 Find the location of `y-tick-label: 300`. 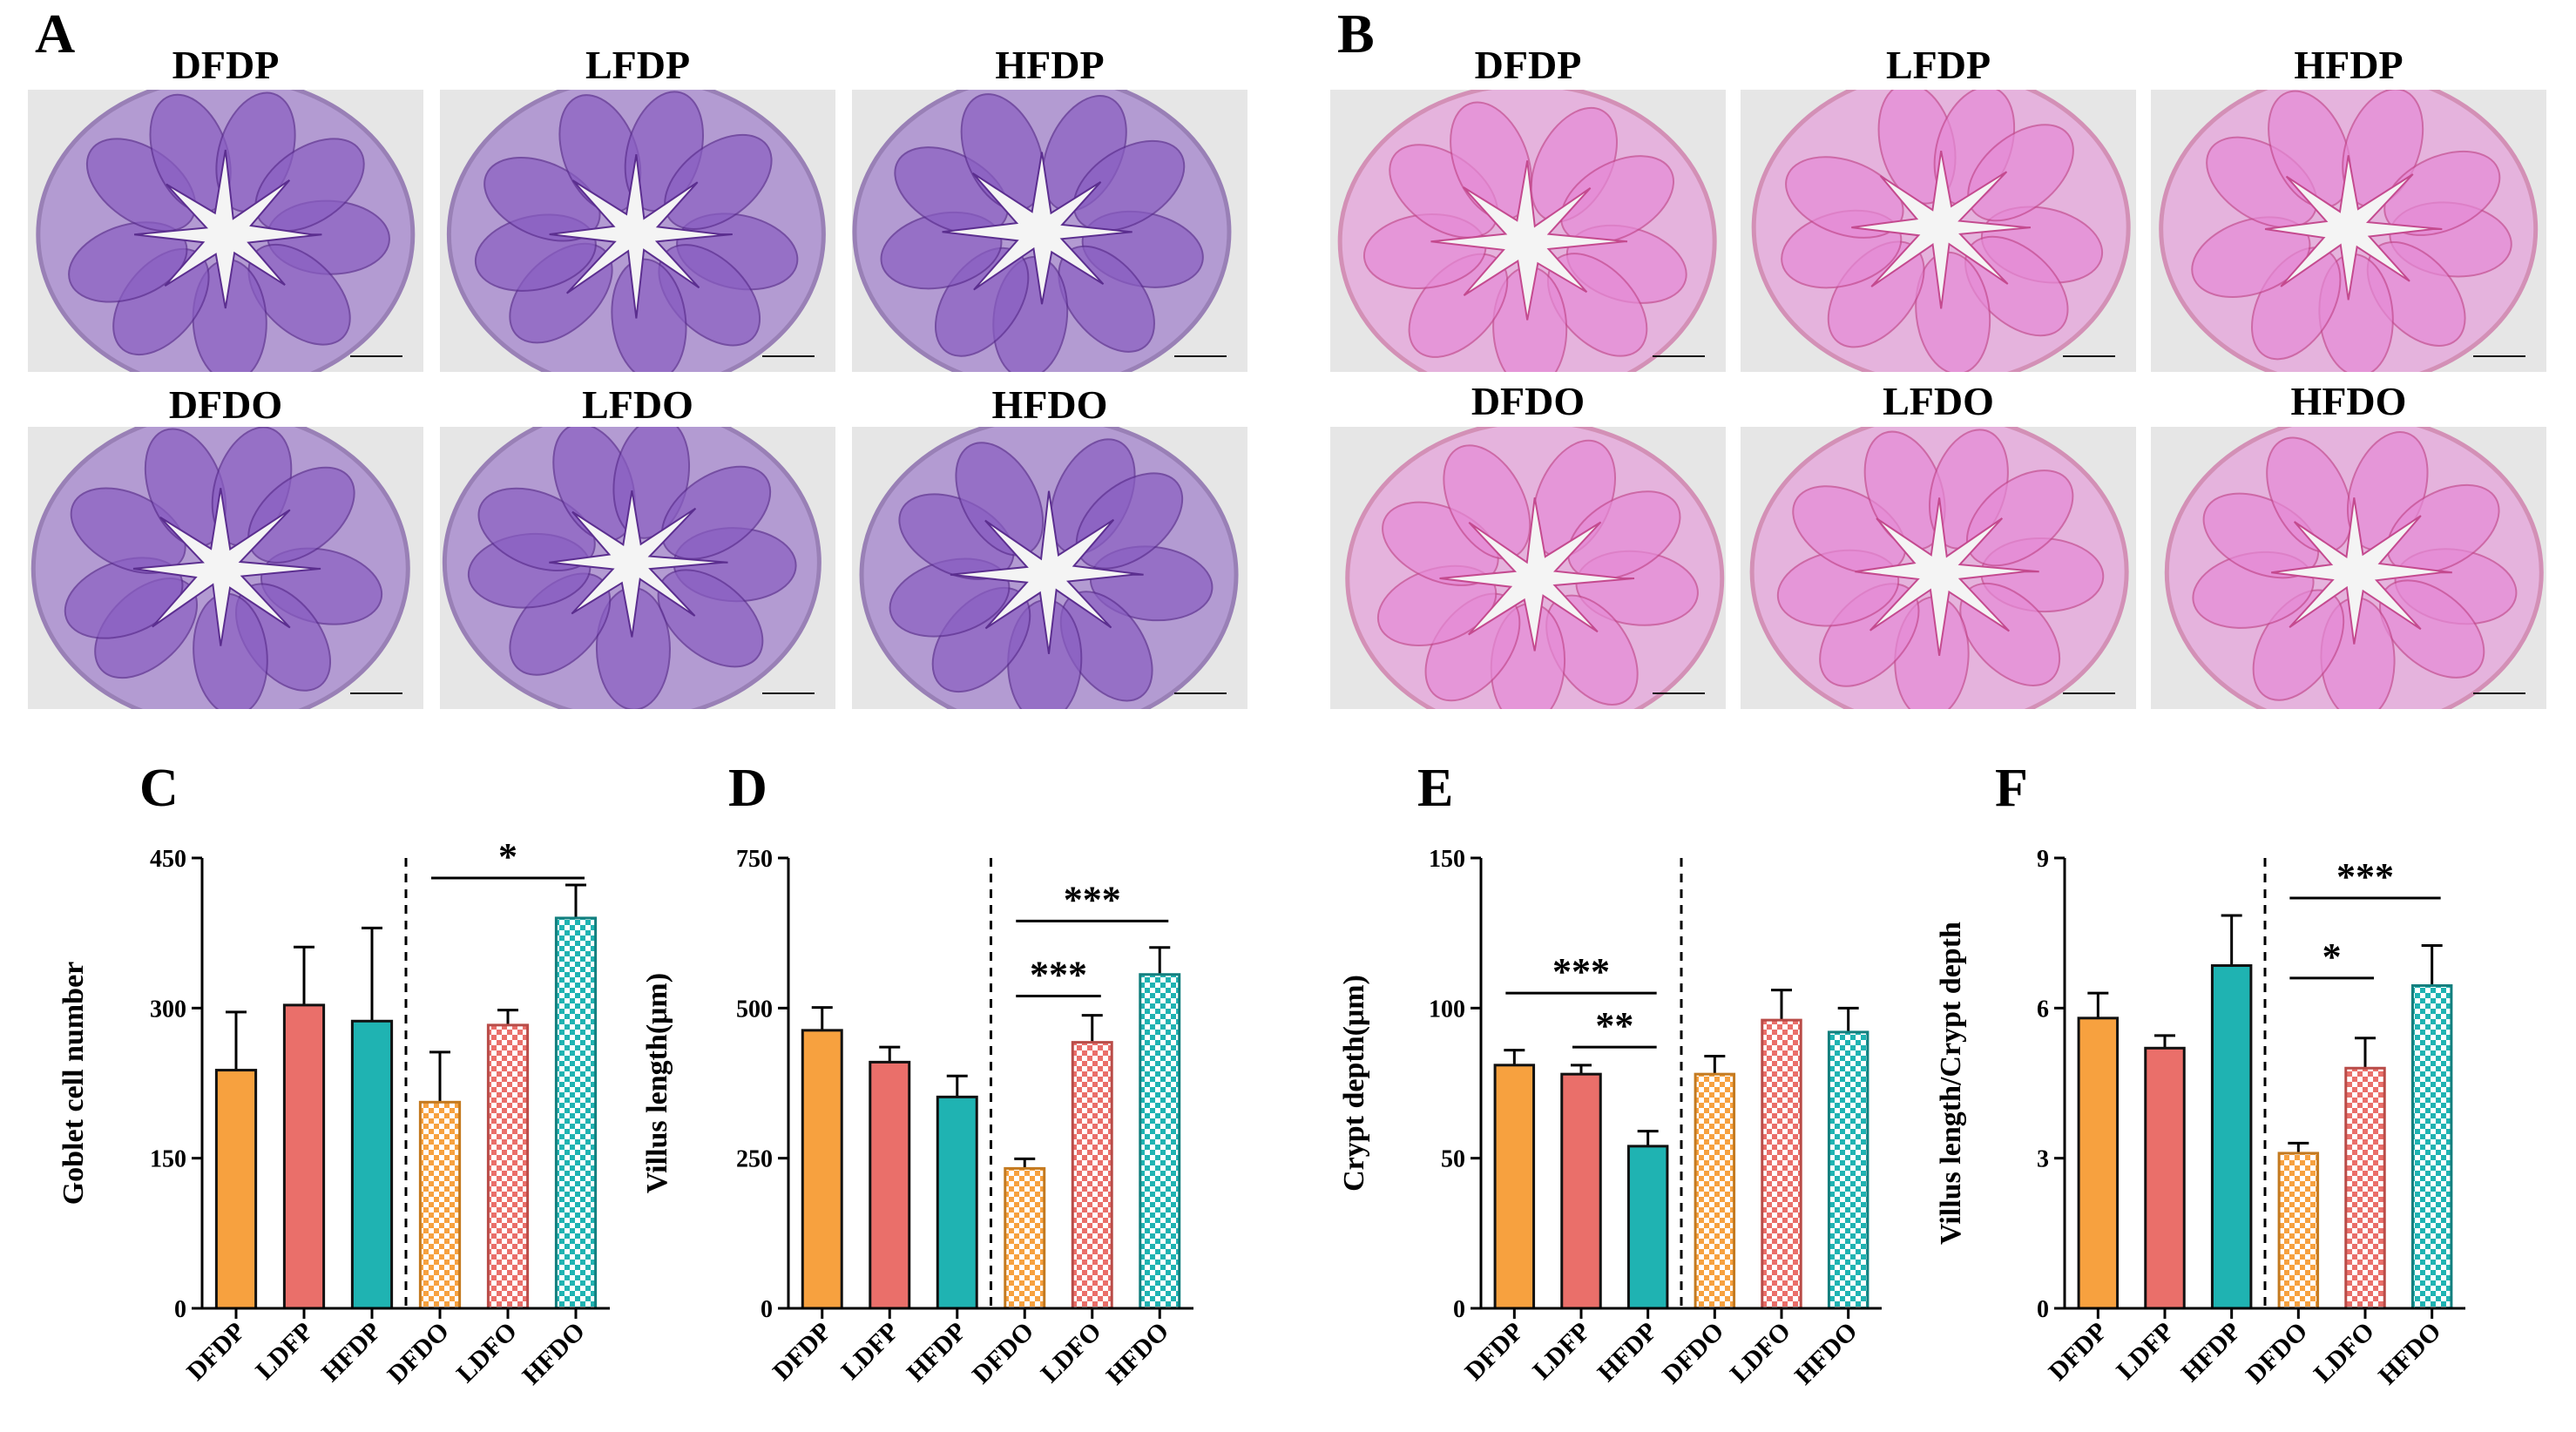

y-tick-label: 300 is located at coordinates (168, 1010).